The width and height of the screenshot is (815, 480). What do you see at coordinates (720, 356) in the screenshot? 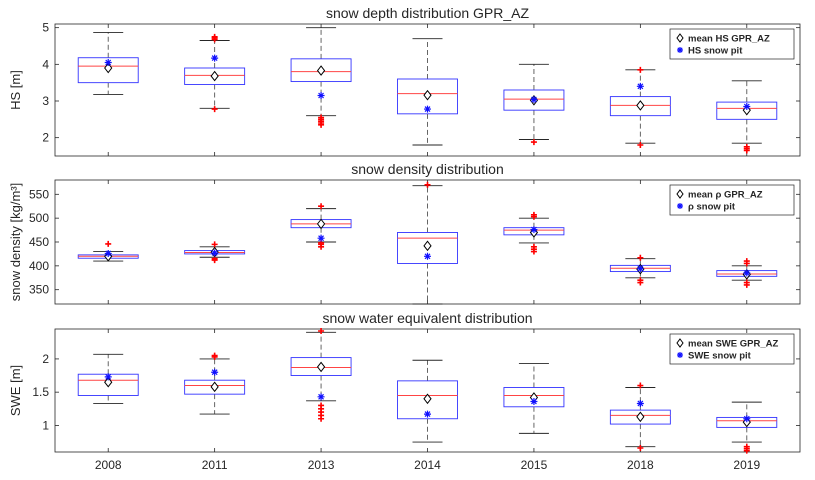
I see `legend-pit-label: SWE snow pit` at bounding box center [720, 356].